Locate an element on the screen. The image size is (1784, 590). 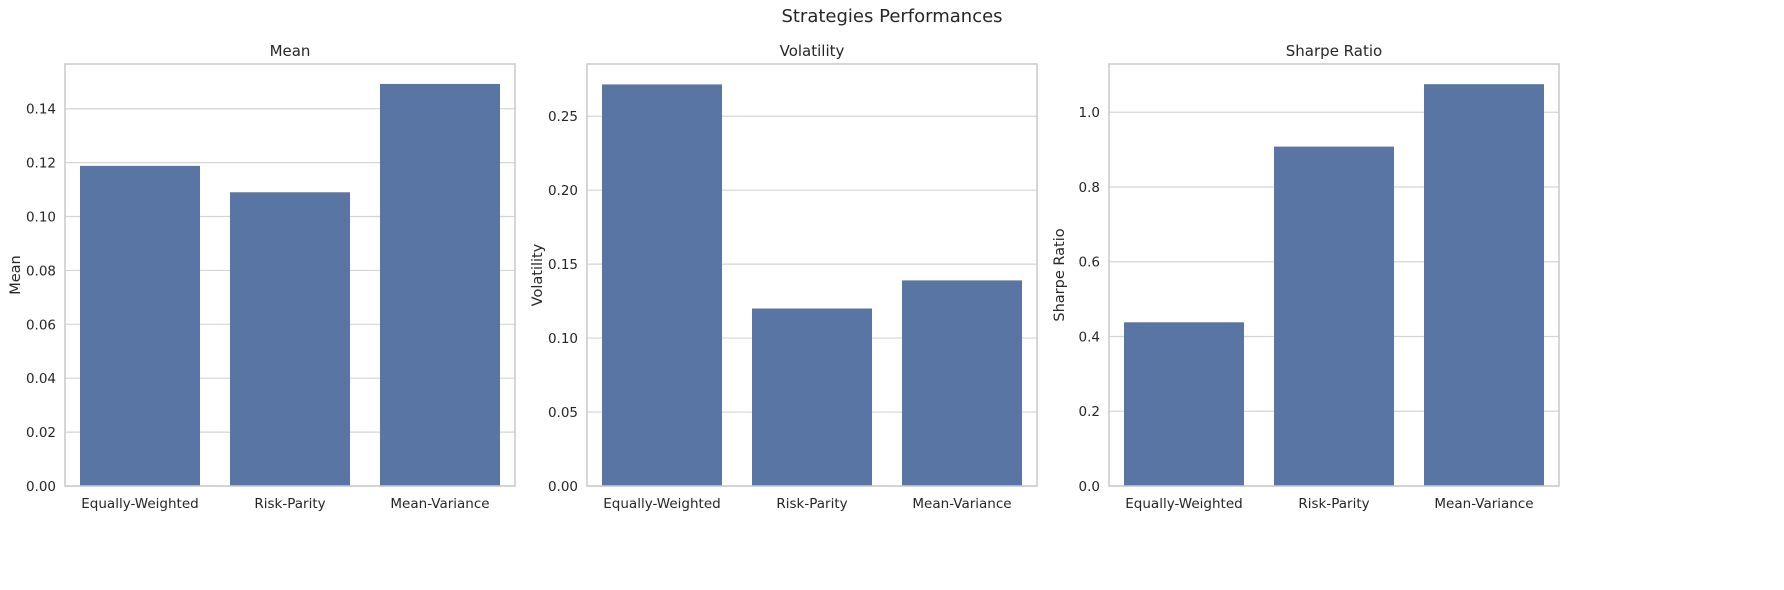
panel-1-xtick-label: Equally-Weighted is located at coordinates (139, 504).